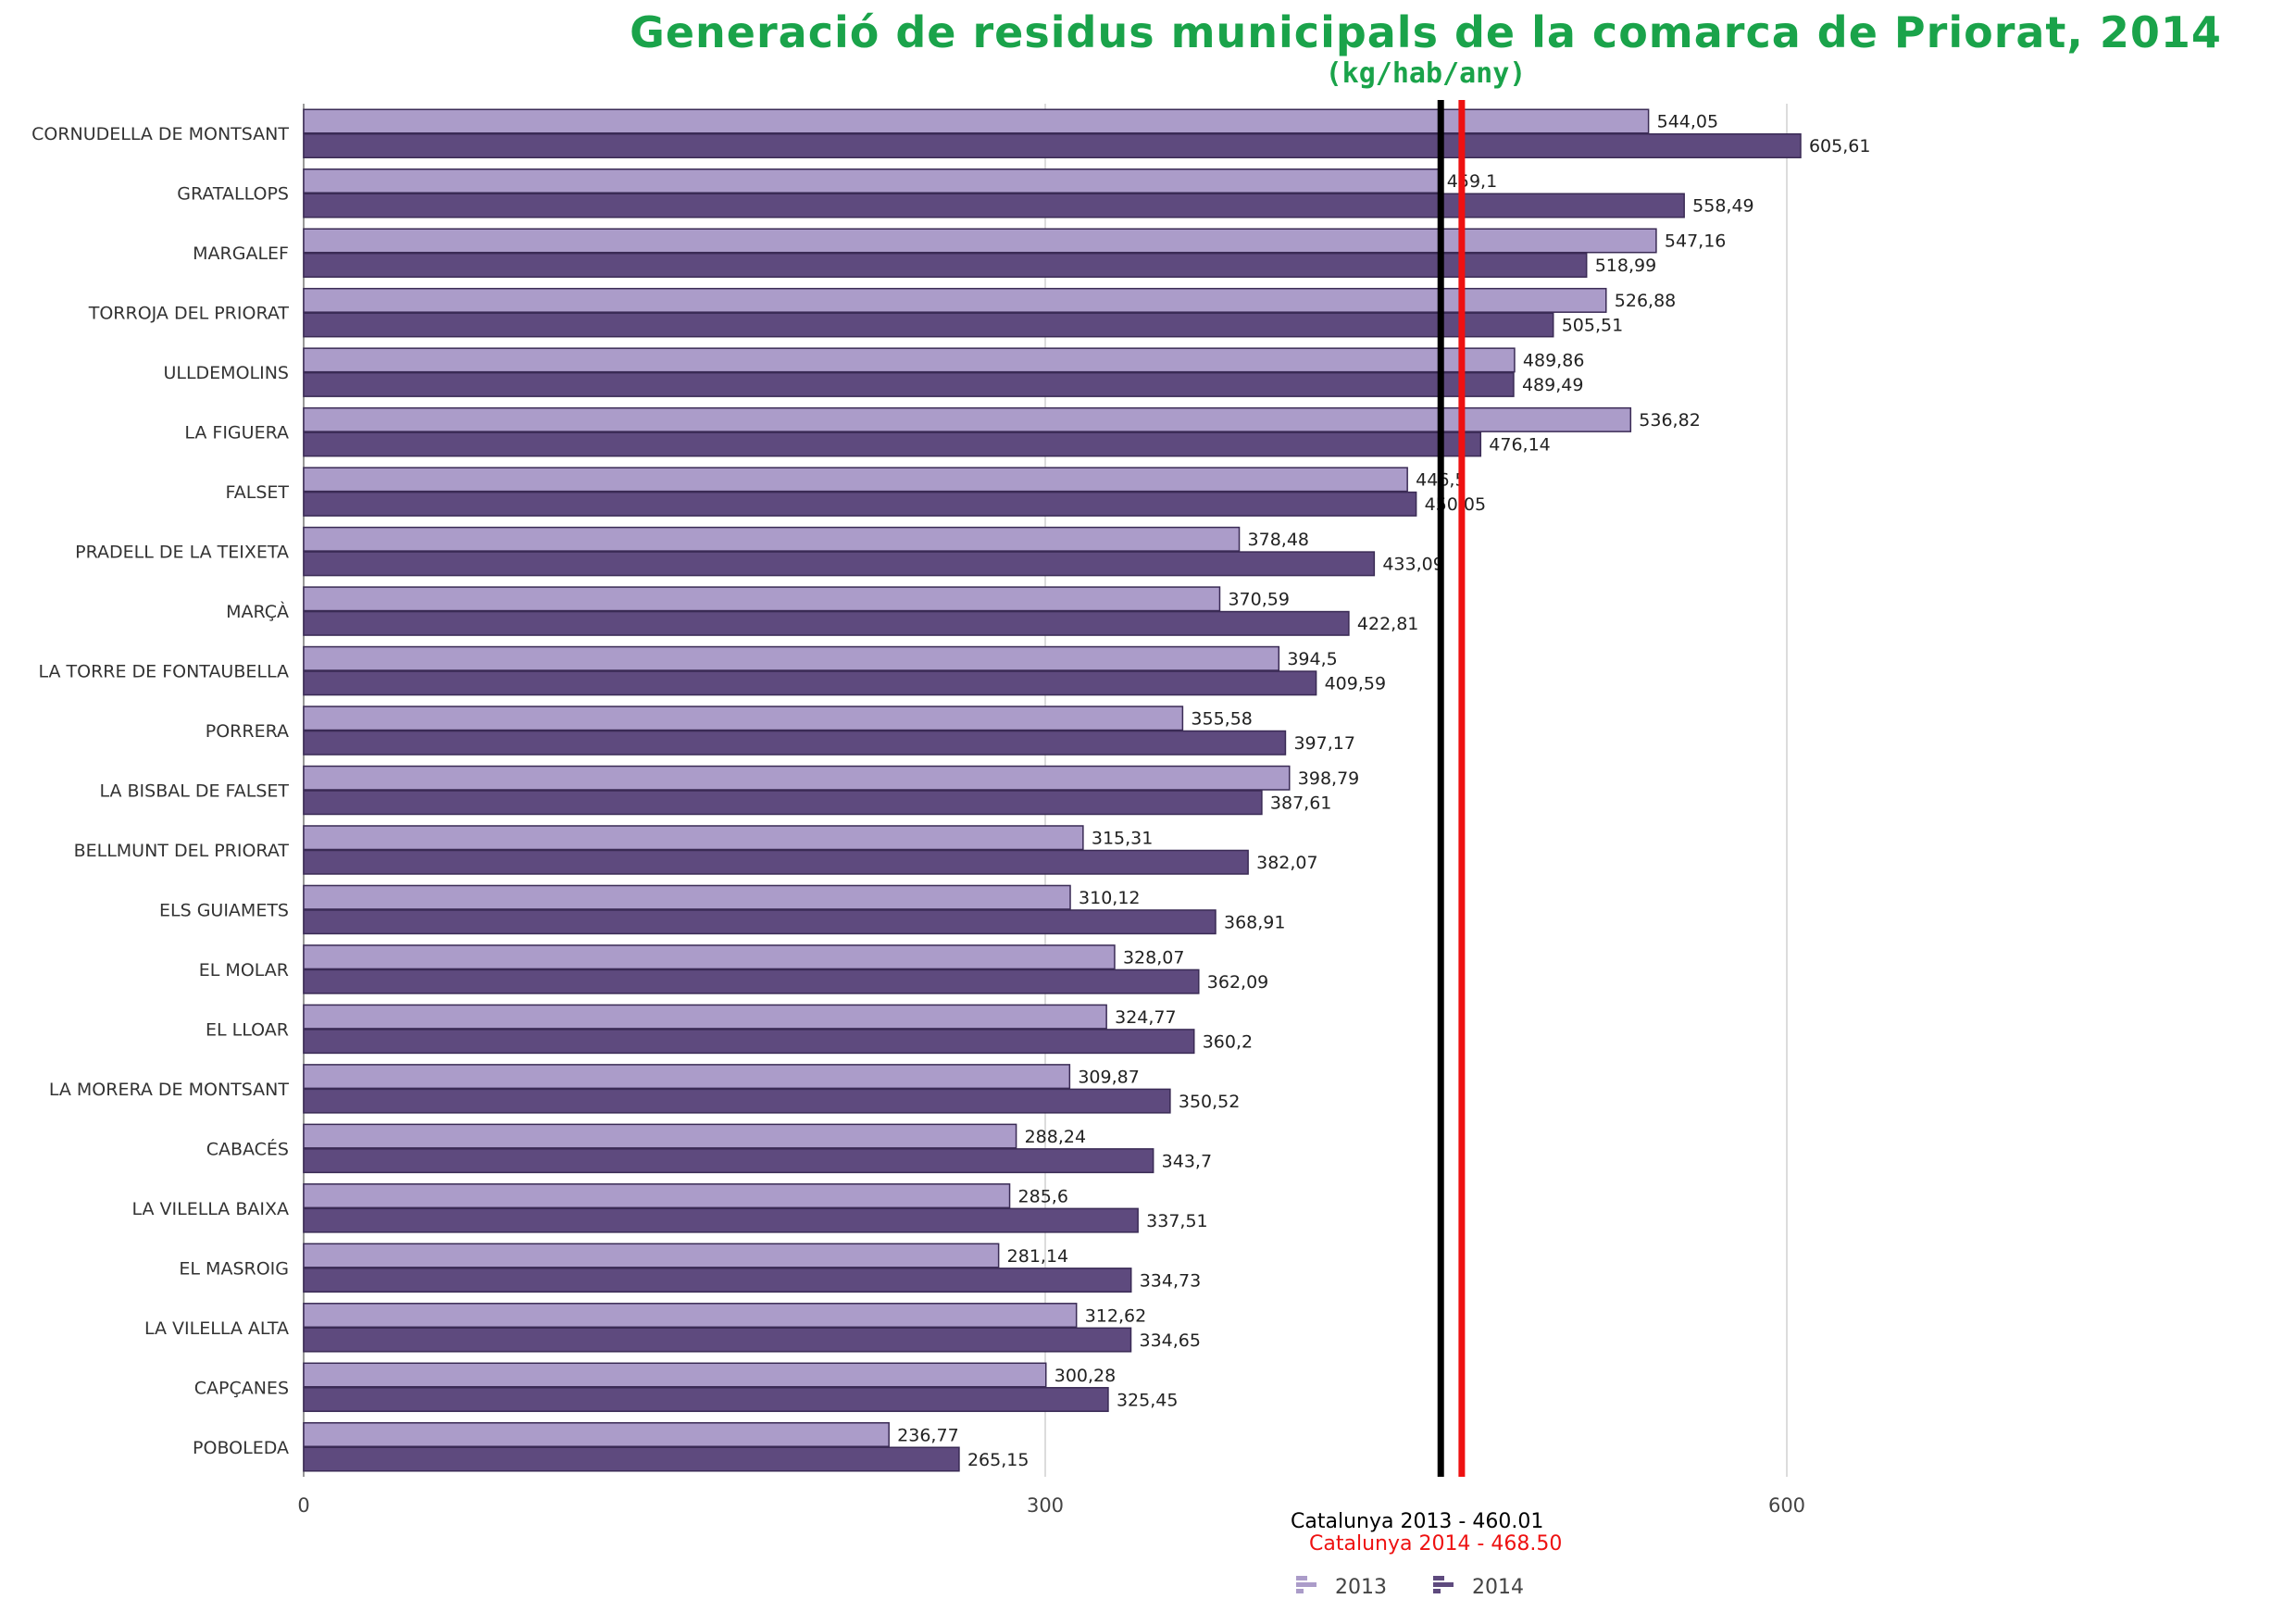 This screenshot has height=1624, width=2296. What do you see at coordinates (1170, 1340) in the screenshot?
I see `data-label-2014: 334,65` at bounding box center [1170, 1340].